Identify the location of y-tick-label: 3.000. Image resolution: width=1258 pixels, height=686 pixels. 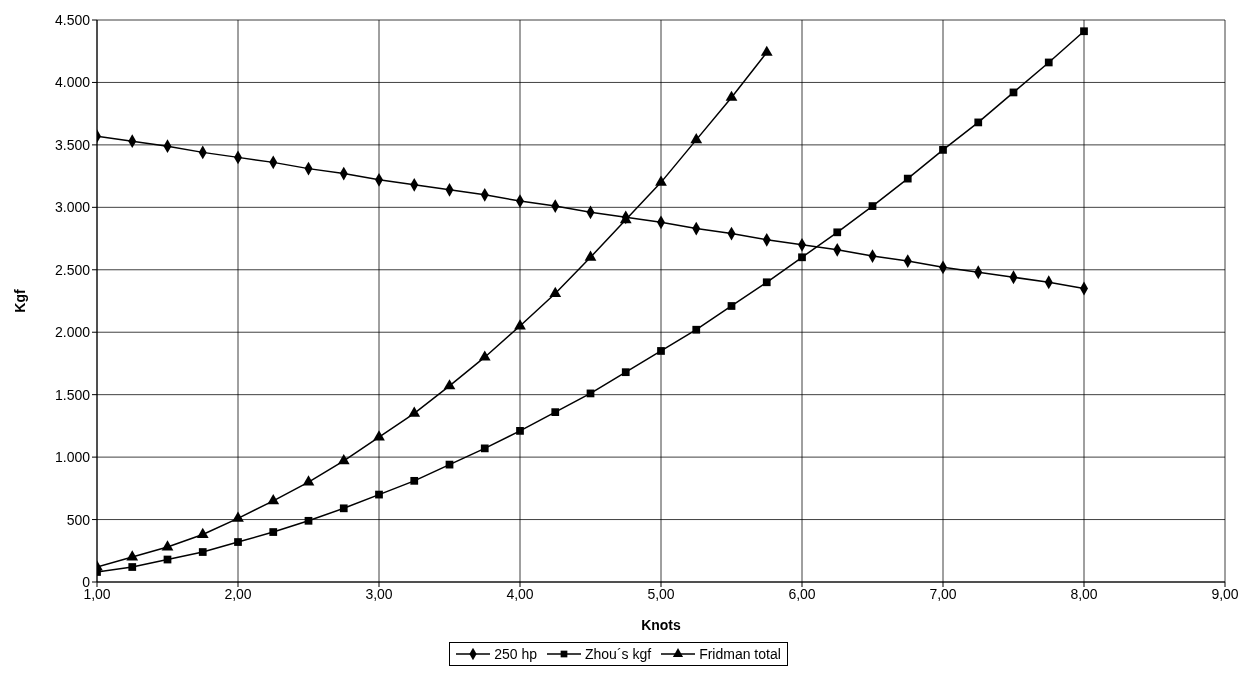
(72, 207).